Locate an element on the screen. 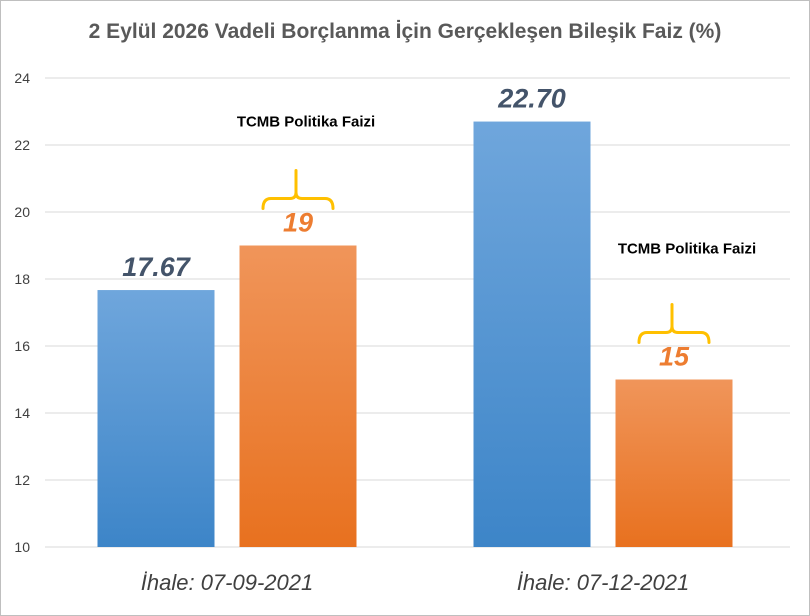 The image size is (810, 616). data-label: 22.70 is located at coordinates (531, 99).